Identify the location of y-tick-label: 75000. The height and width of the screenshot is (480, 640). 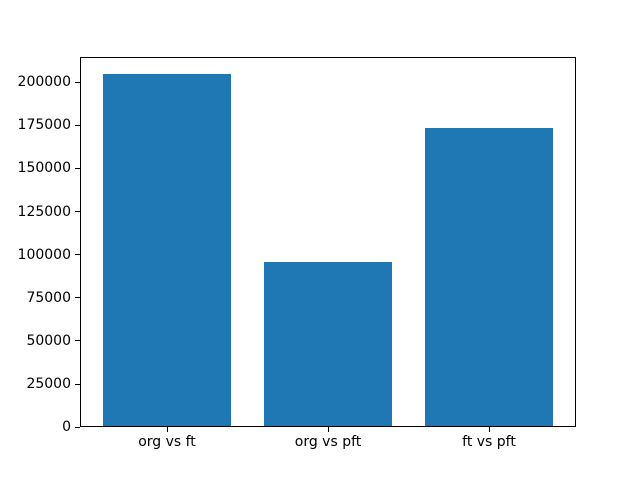
(48, 297).